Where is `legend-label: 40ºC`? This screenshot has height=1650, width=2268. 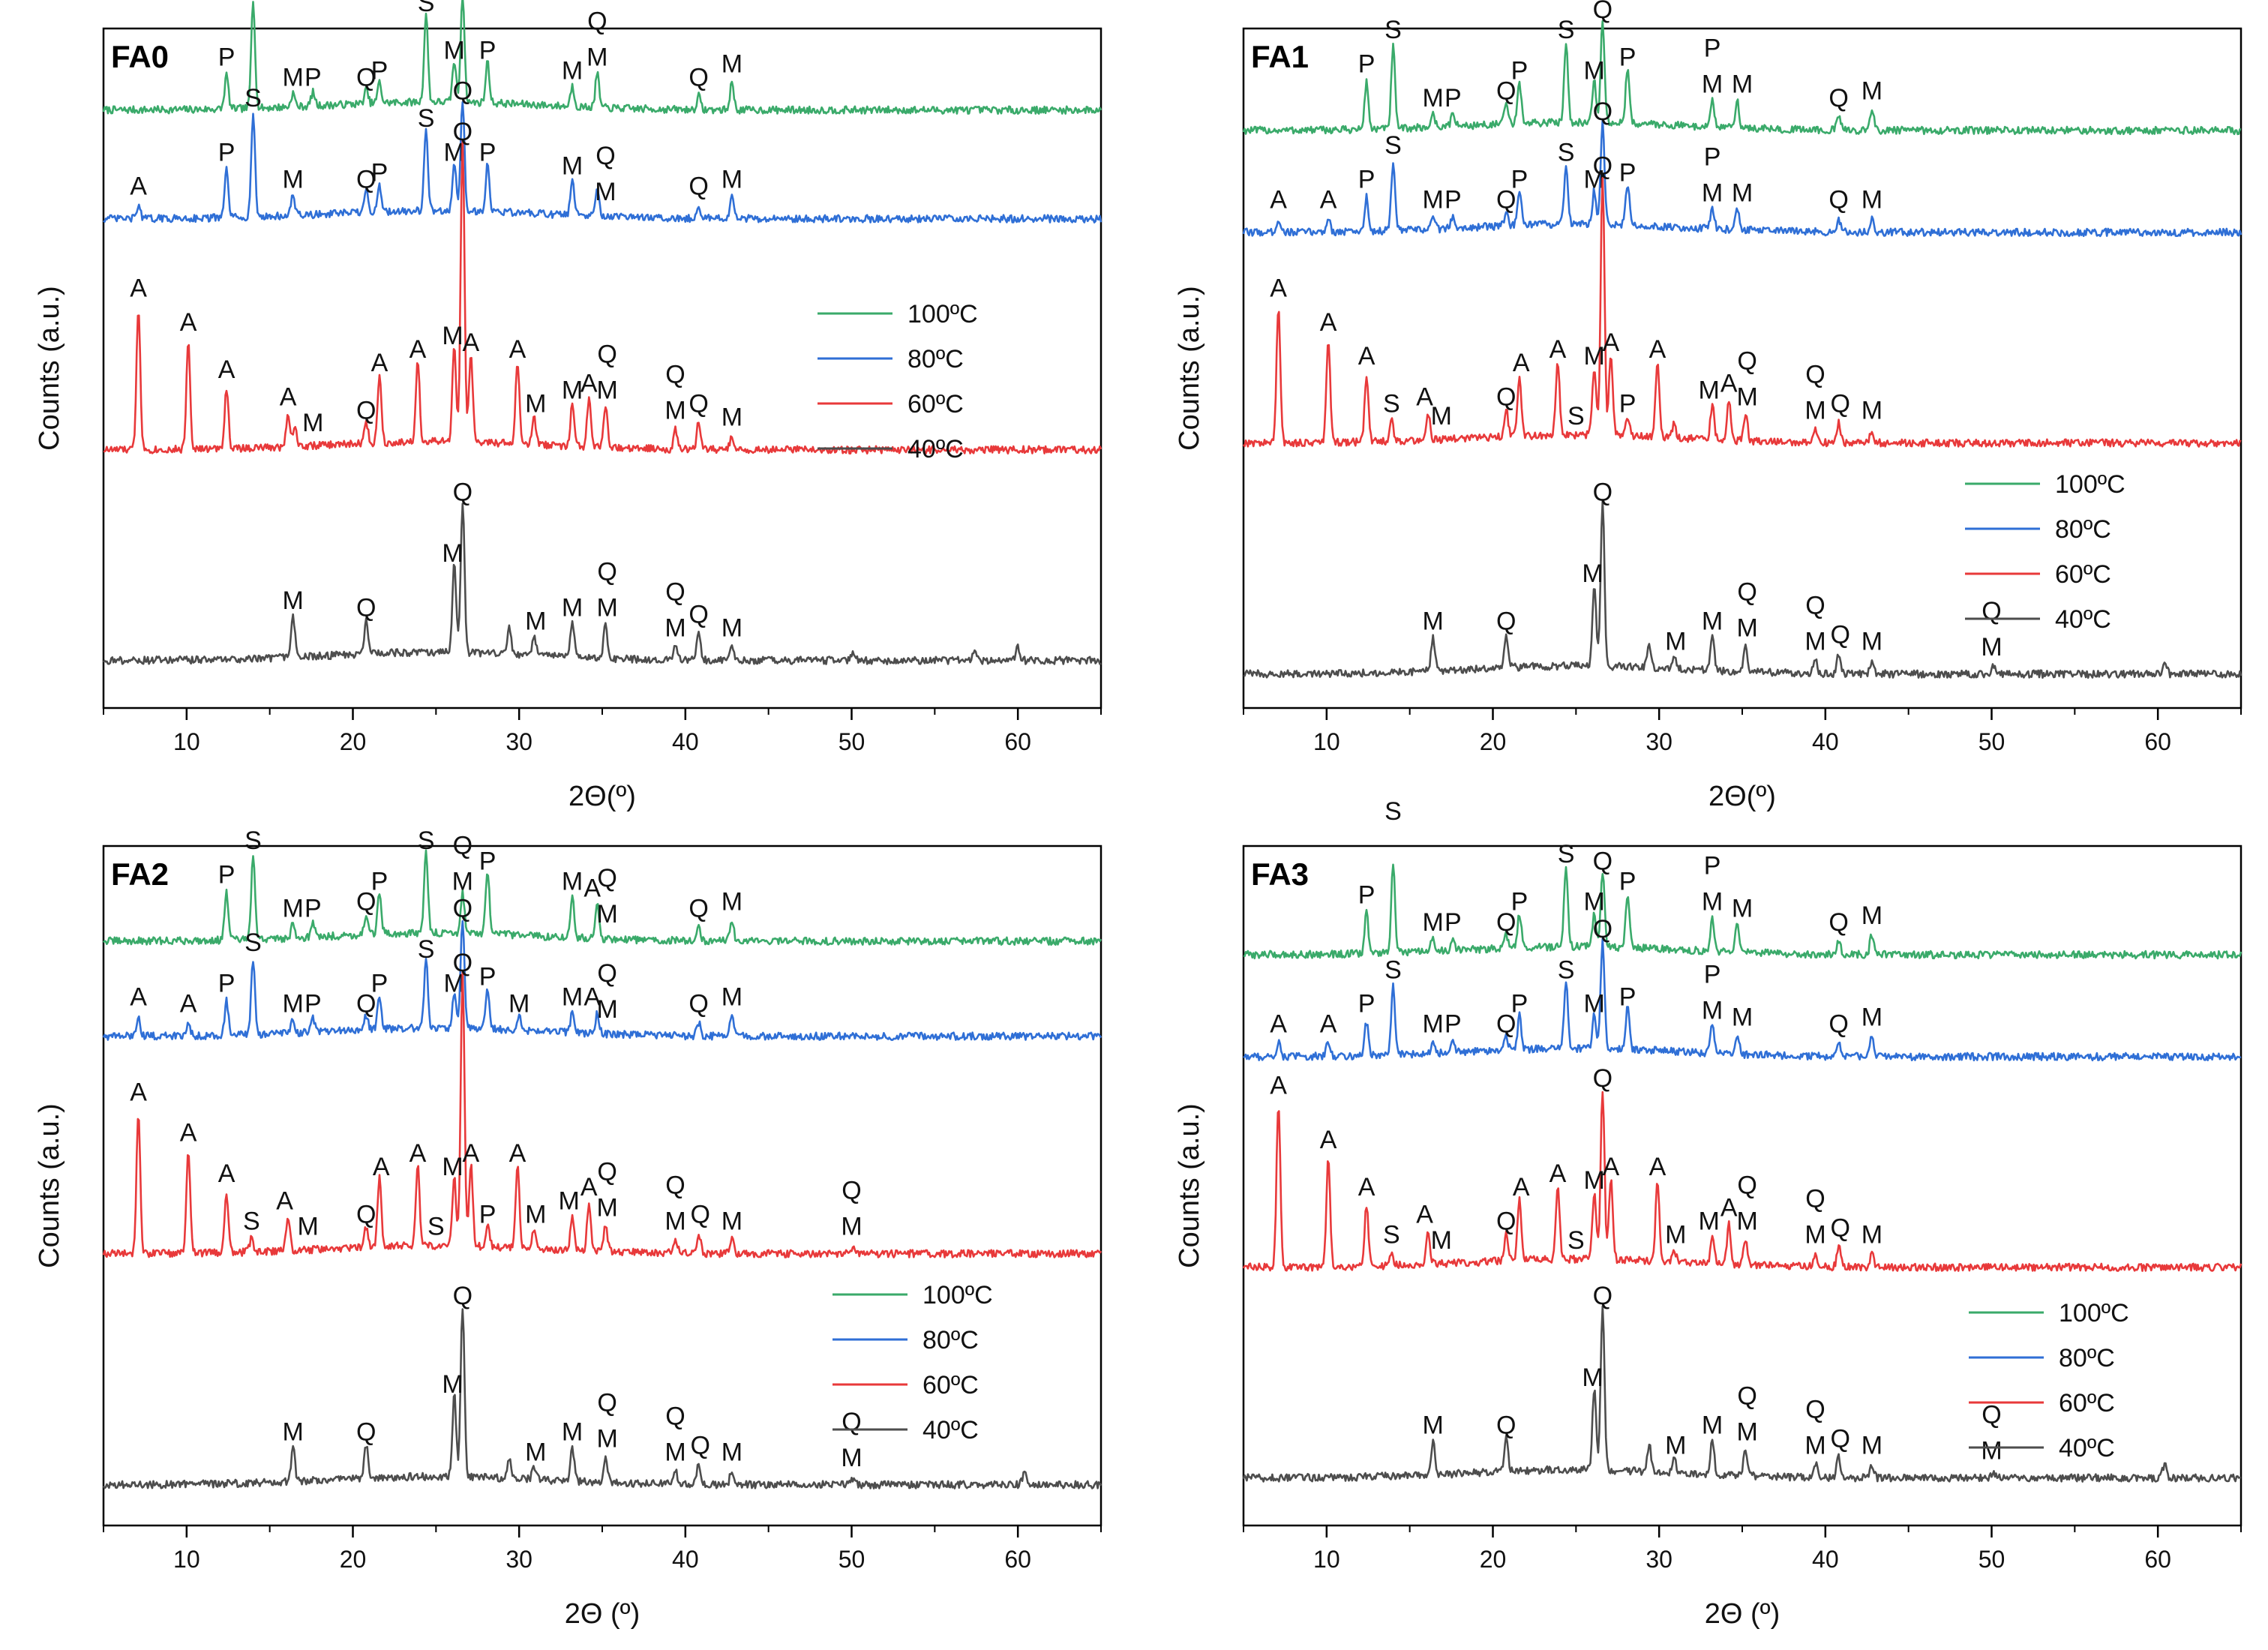 legend-label: 40ºC is located at coordinates (2083, 619).